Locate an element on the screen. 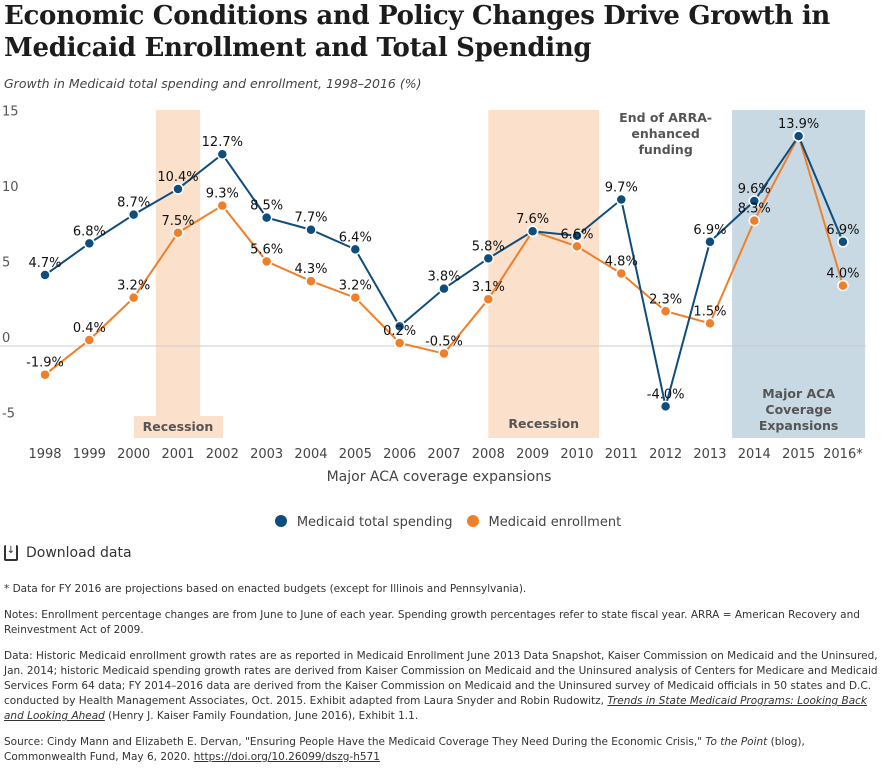  x-tick-label: 2010 is located at coordinates (576, 454).